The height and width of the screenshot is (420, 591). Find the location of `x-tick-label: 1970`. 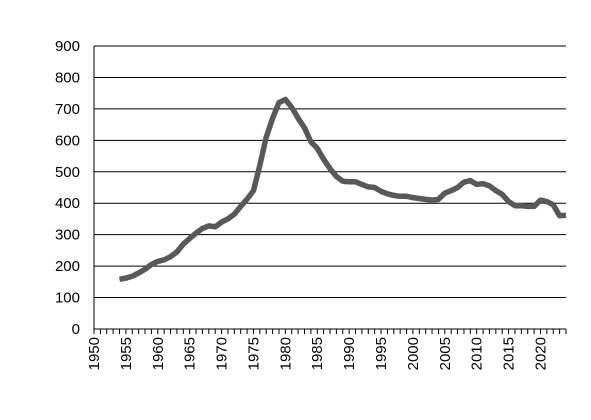

x-tick-label: 1970 is located at coordinates (222, 353).